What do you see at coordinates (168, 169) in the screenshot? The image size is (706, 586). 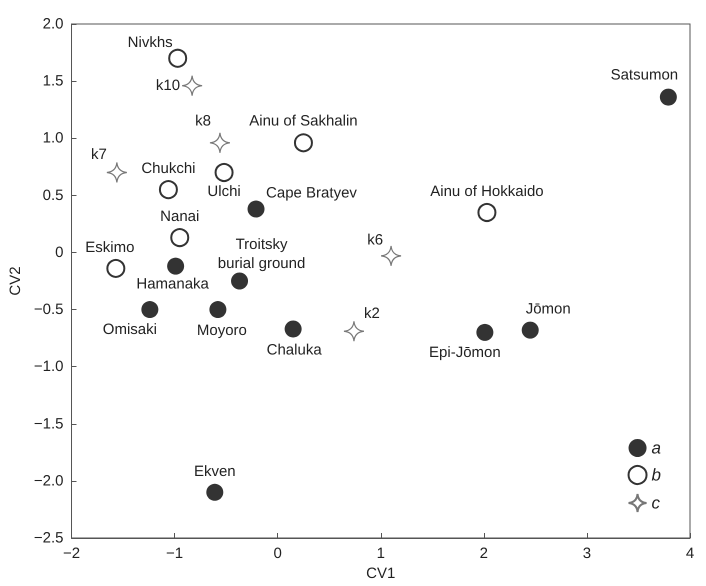 I see `annotation: Chukchi` at bounding box center [168, 169].